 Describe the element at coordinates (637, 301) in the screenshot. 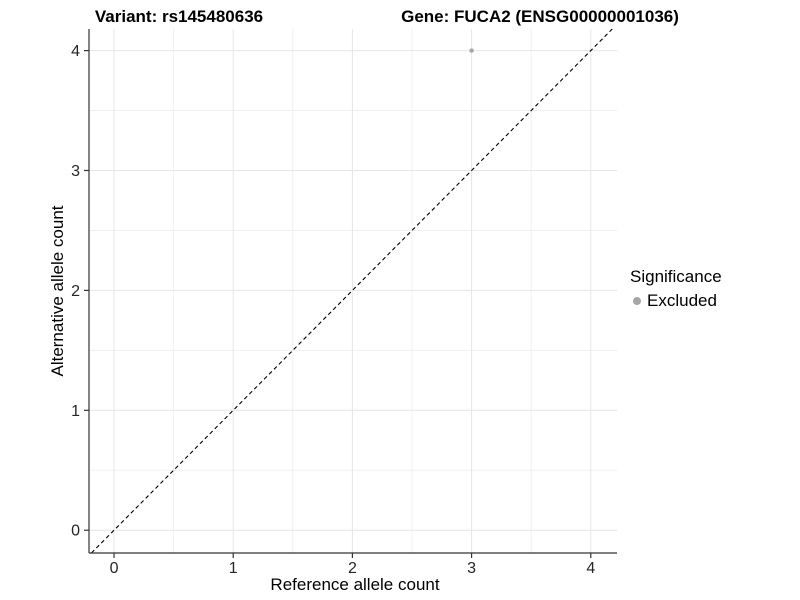

I see `excluded-point-icon` at that location.